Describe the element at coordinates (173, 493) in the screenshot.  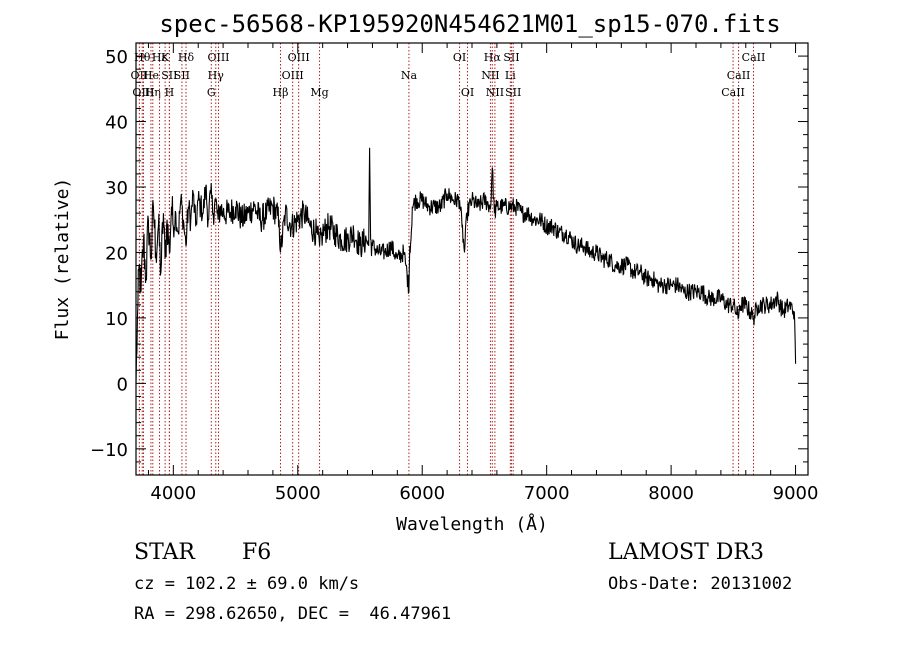
I see `x-tick-label: 4000` at that location.